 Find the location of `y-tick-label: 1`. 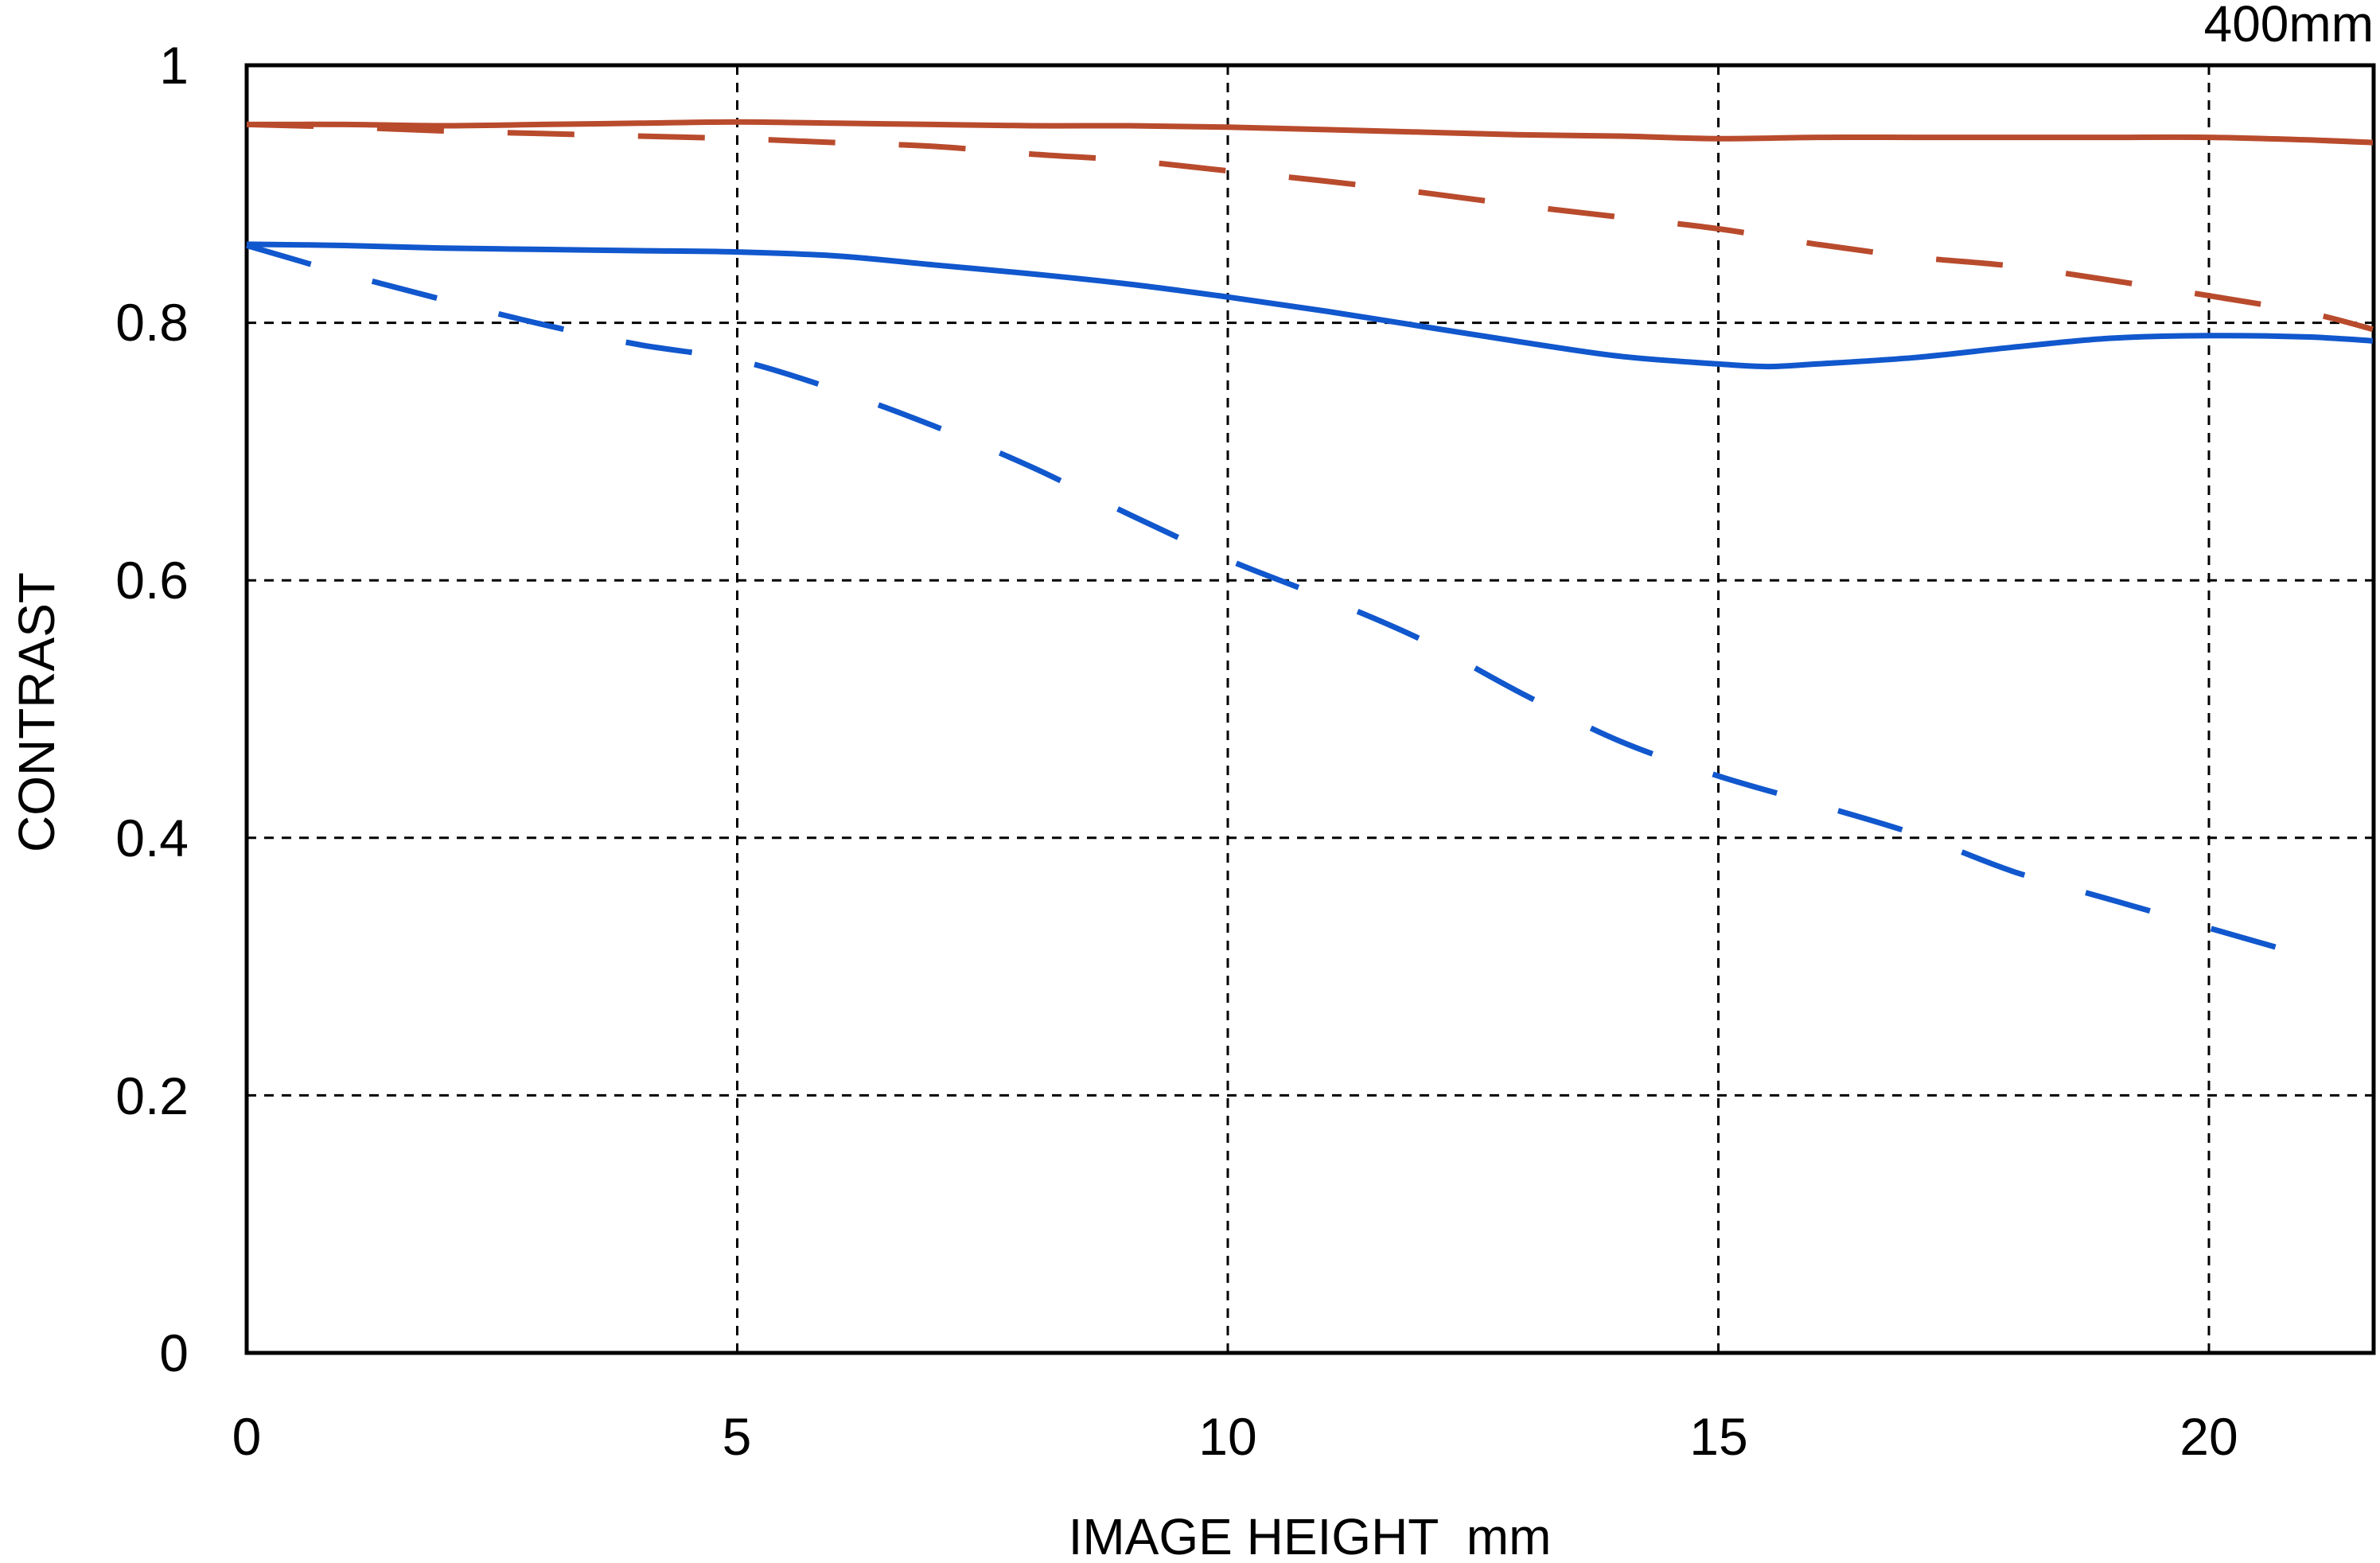

y-tick-label: 1 is located at coordinates (174, 65).